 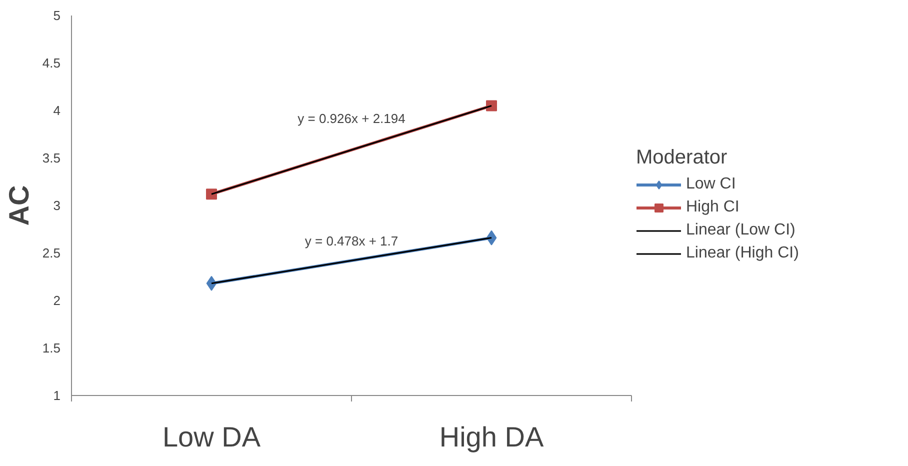 What do you see at coordinates (713, 207) in the screenshot?
I see `legend-label: High CI` at bounding box center [713, 207].